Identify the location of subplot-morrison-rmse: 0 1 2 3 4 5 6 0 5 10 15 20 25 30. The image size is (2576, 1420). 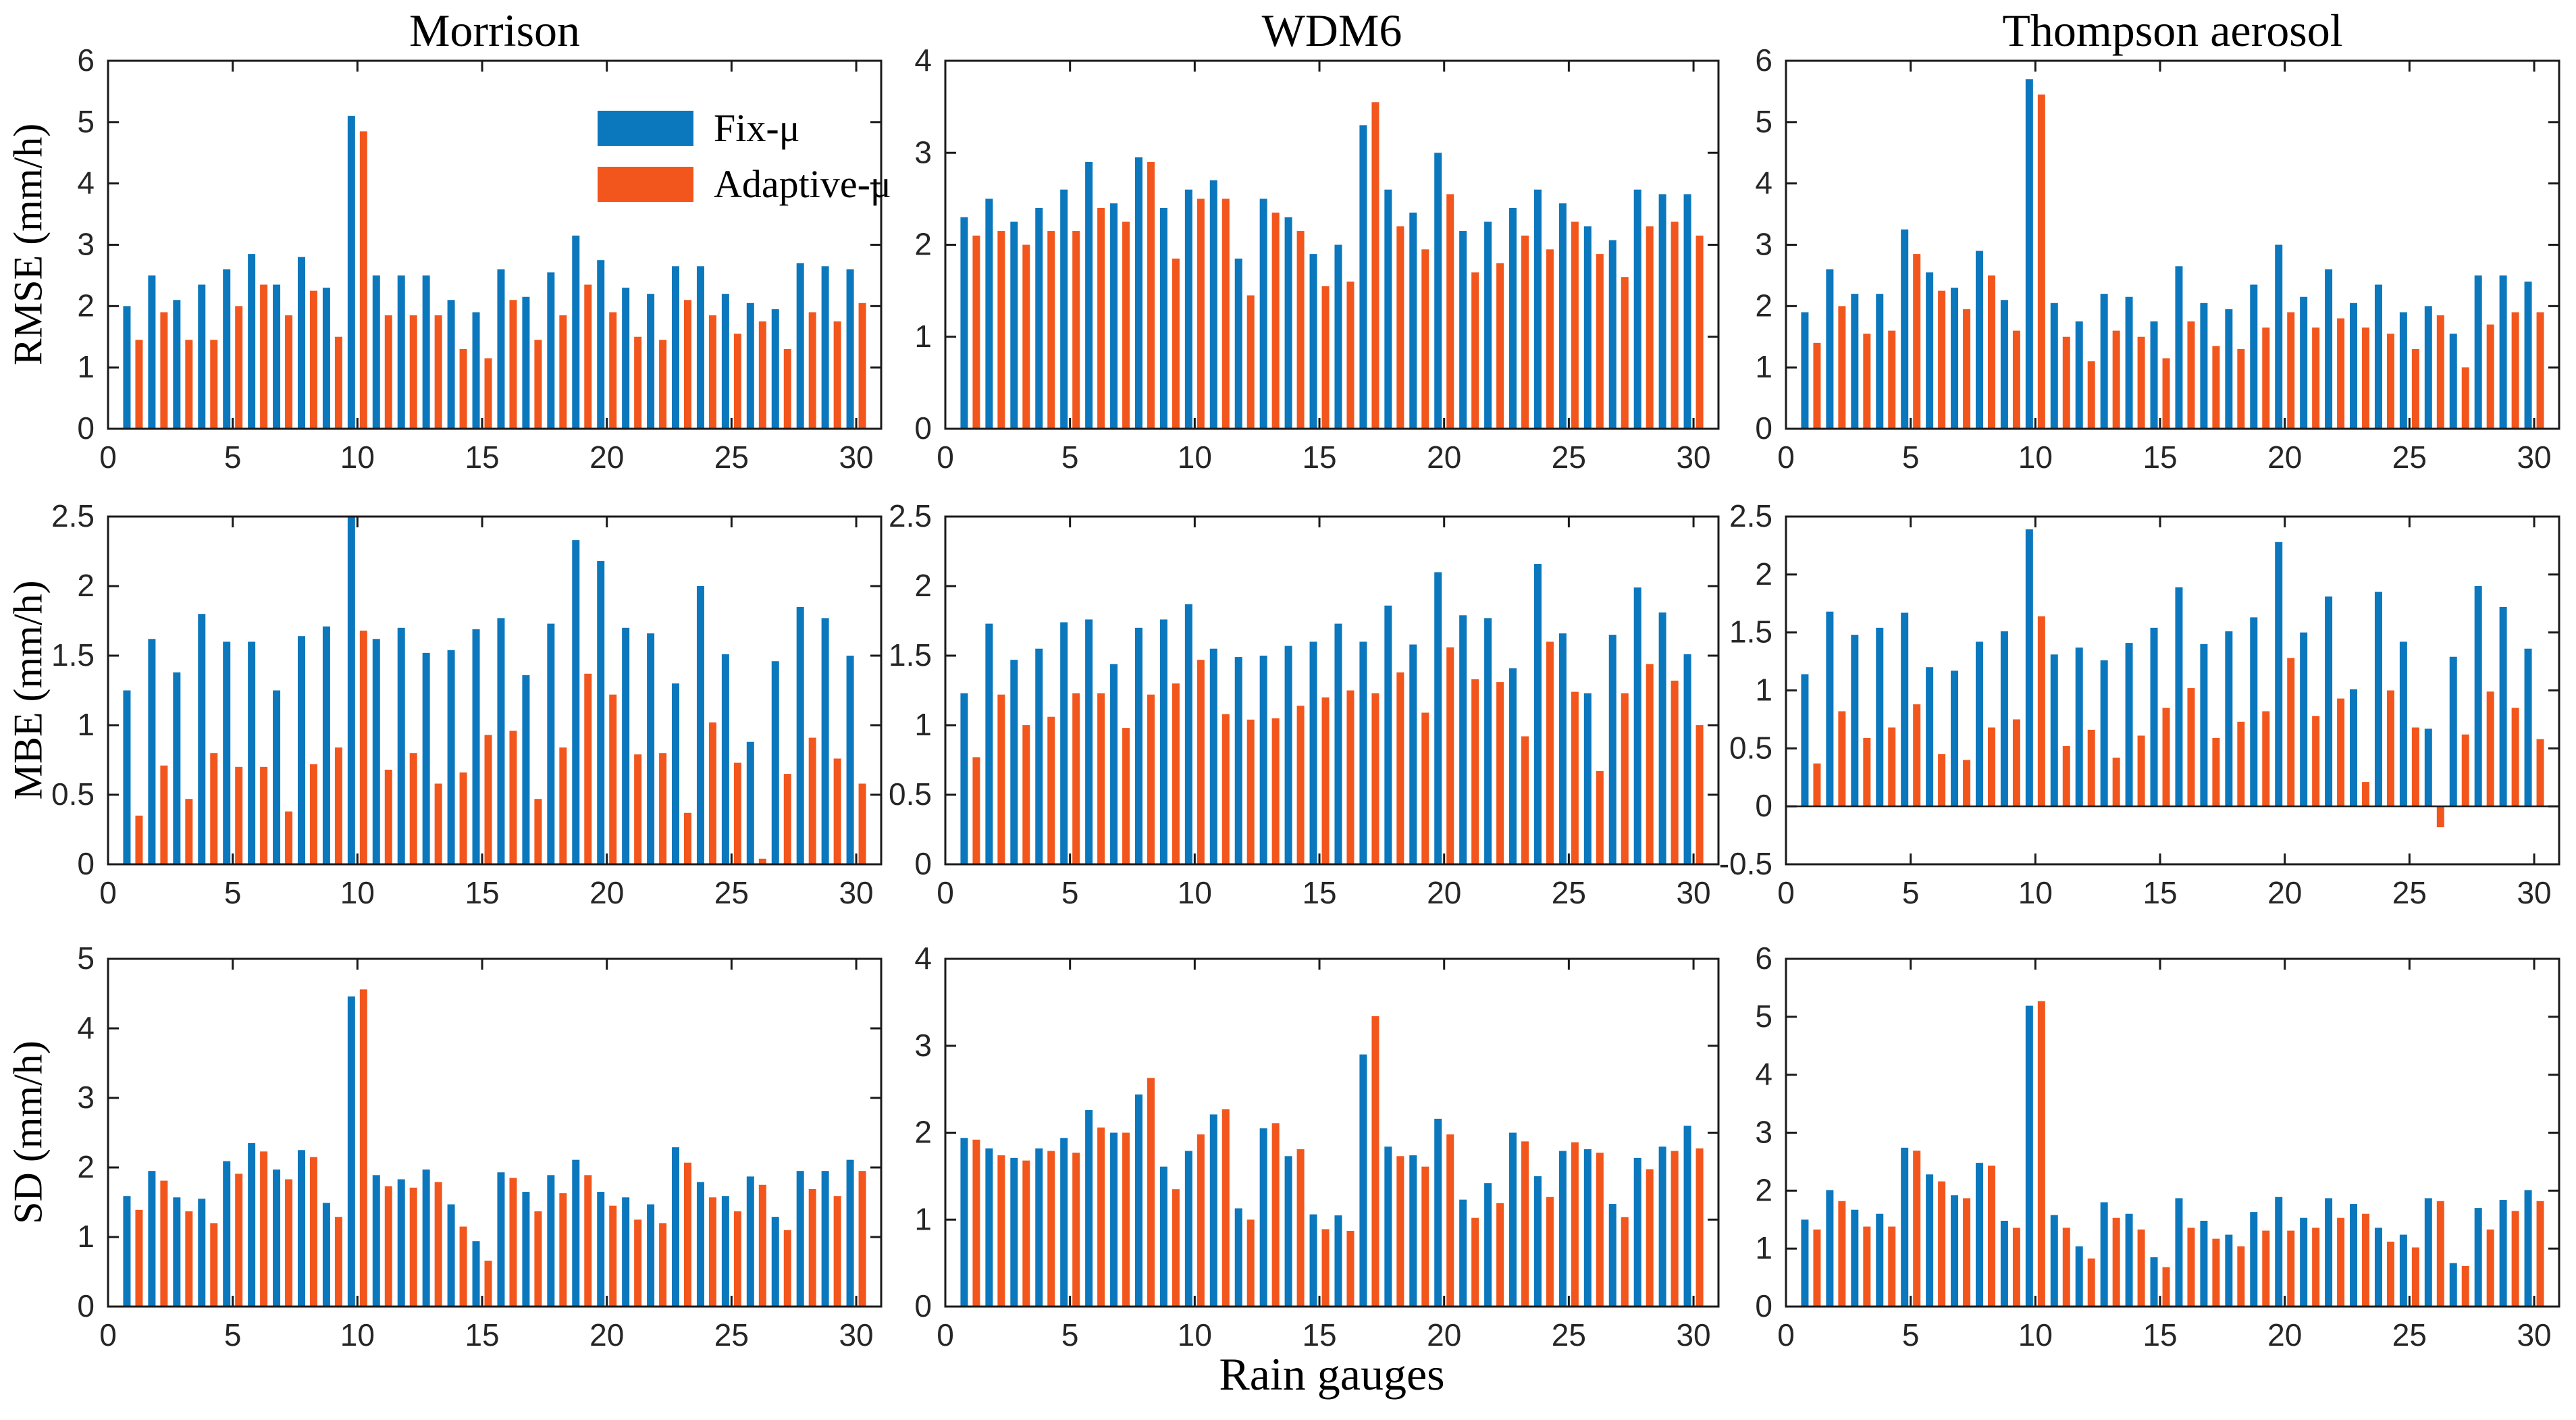
(480, 259).